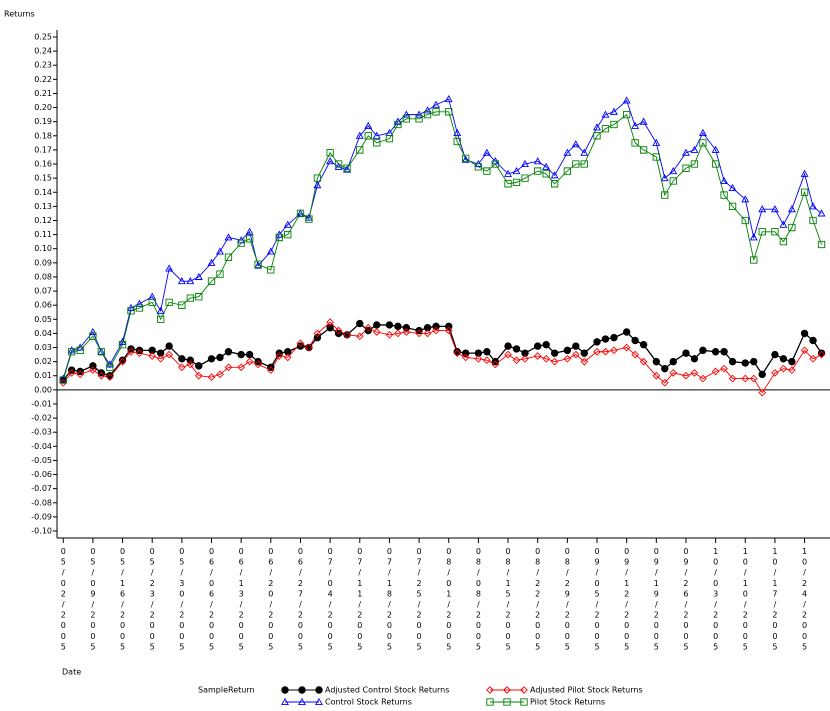 This screenshot has width=830, height=711. I want to click on y-tick-label: 0.24, so click(43, 51).